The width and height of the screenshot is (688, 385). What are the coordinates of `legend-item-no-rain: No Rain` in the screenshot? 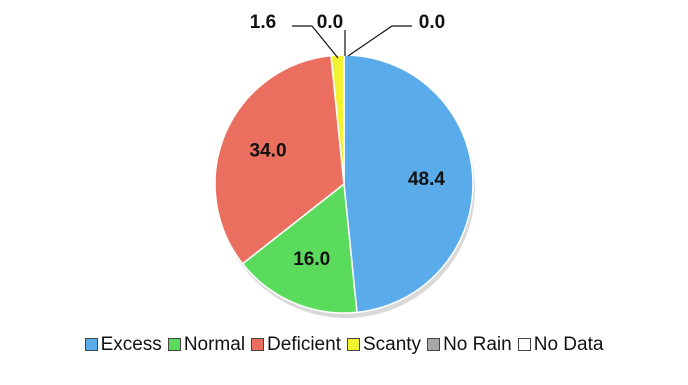 It's located at (469, 345).